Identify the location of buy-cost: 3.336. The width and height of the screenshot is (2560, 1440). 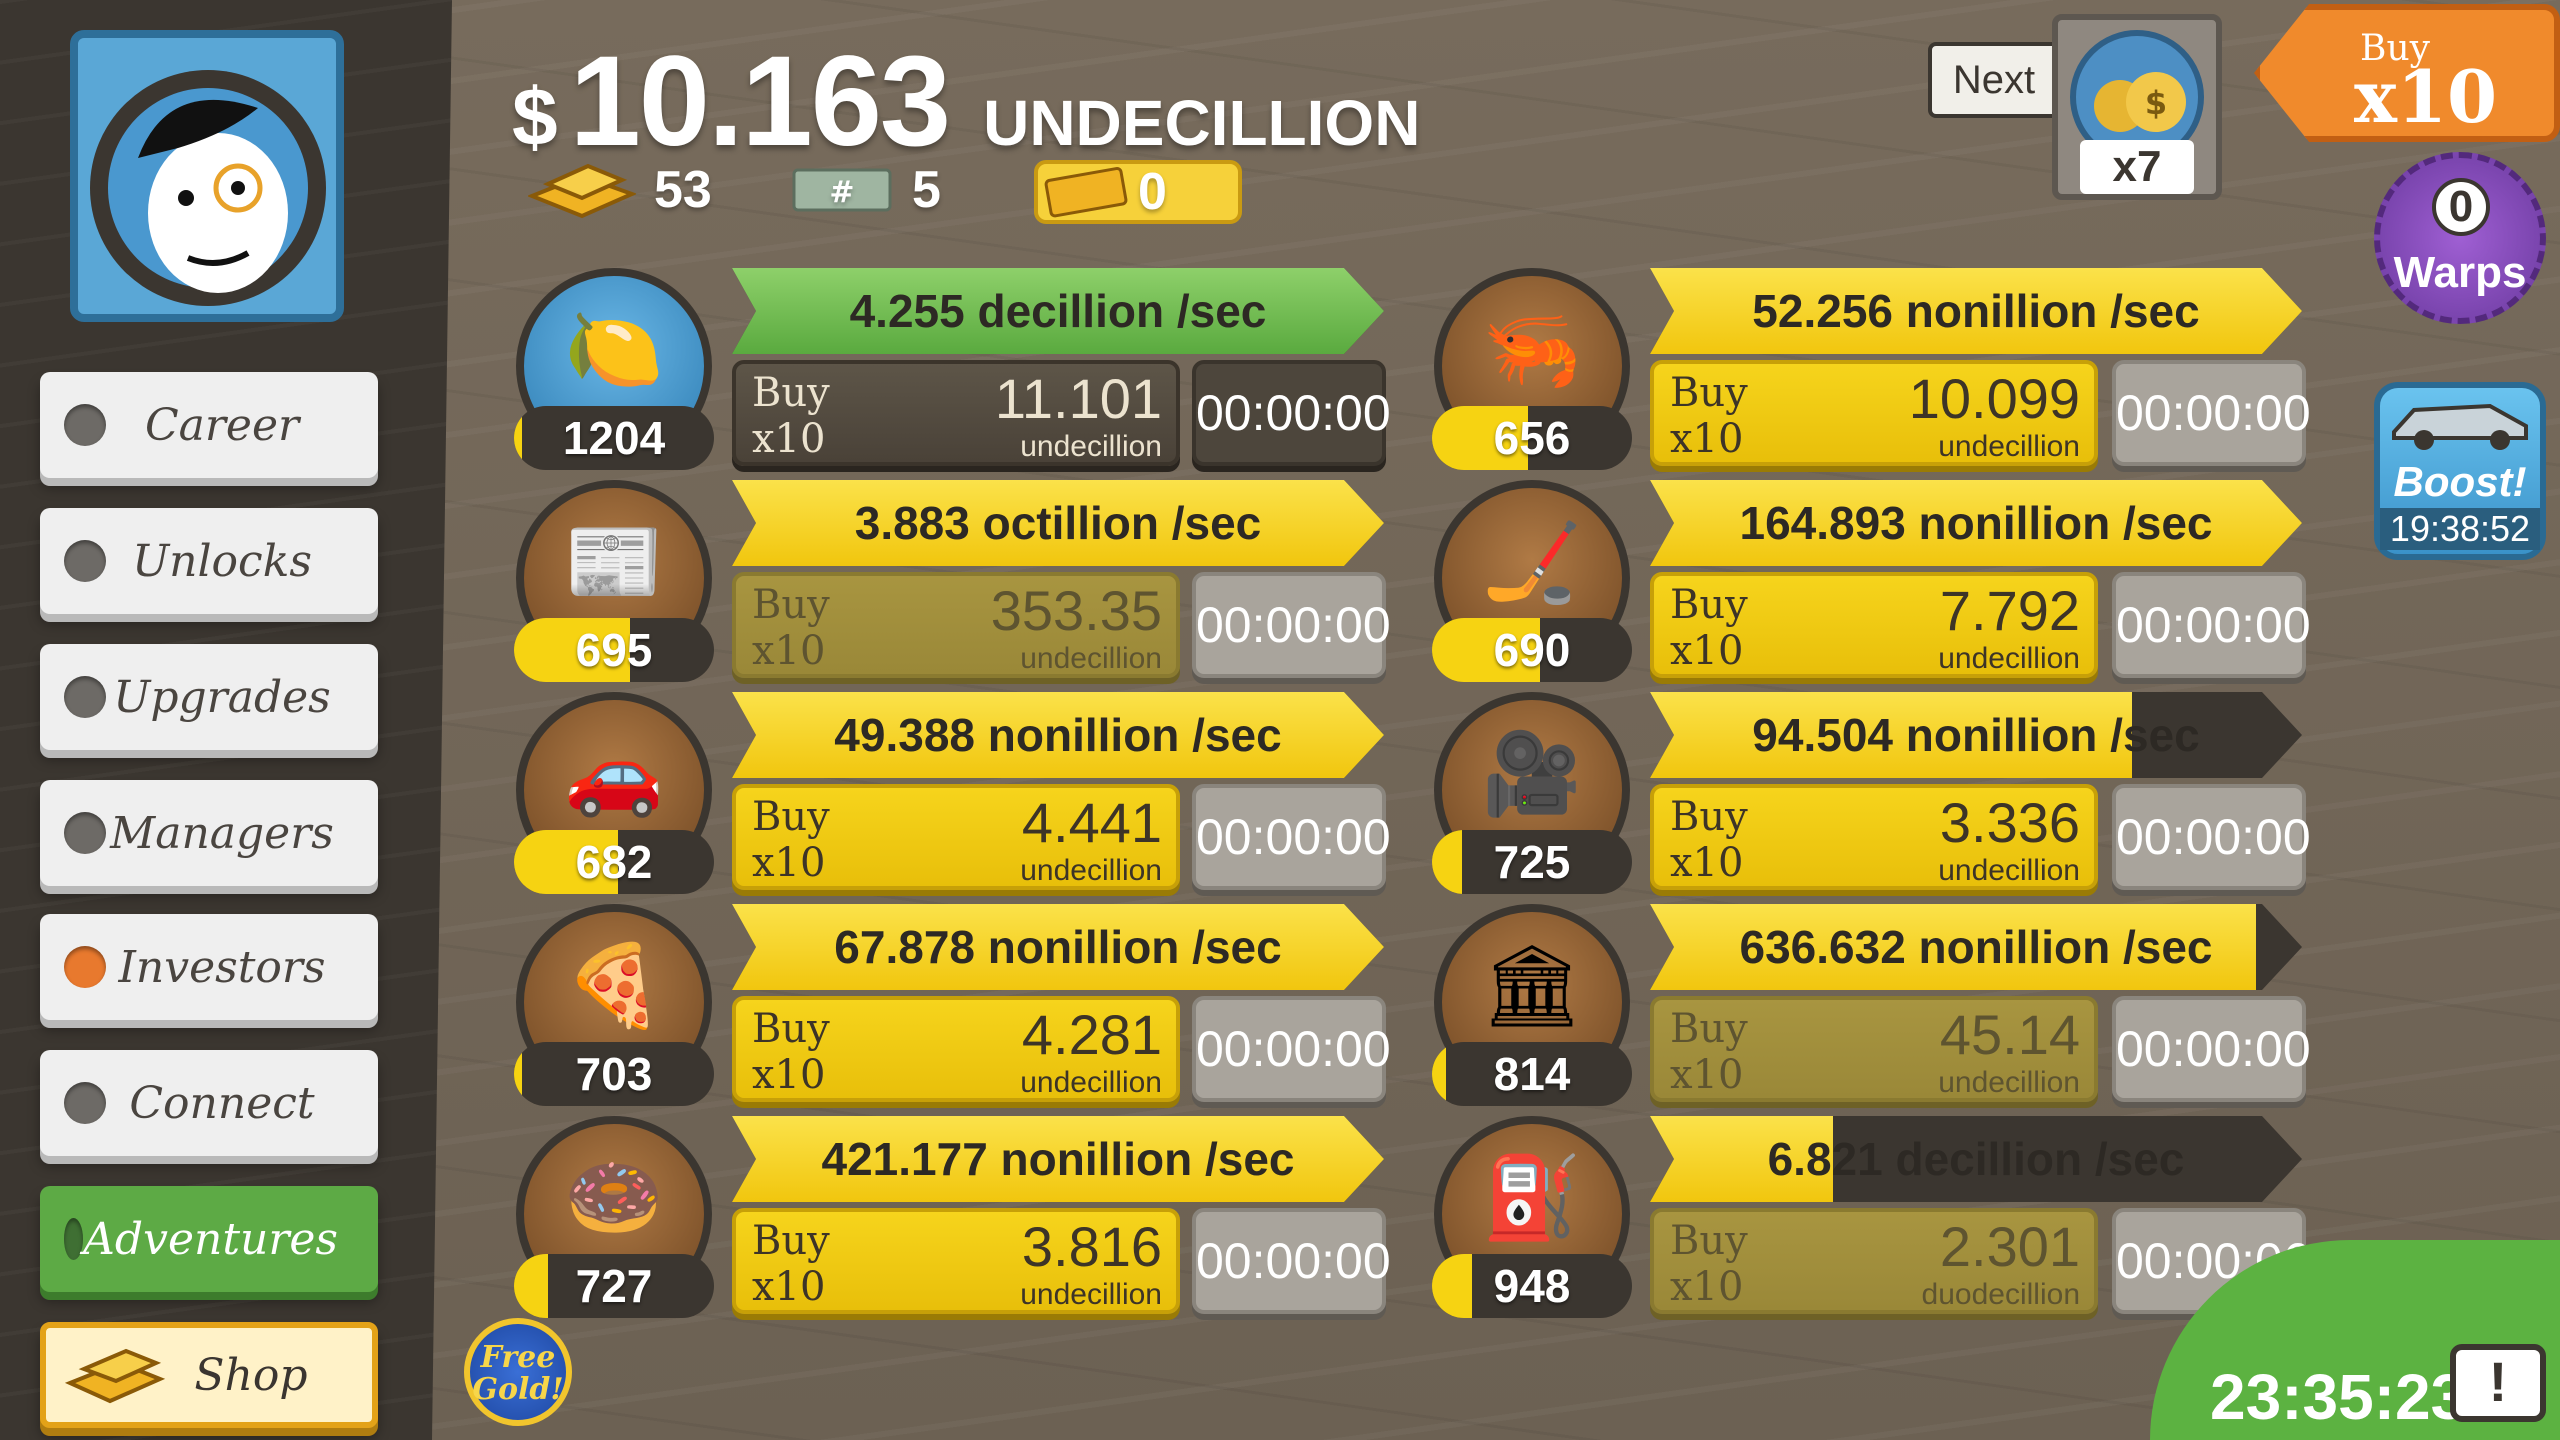
(2009, 822).